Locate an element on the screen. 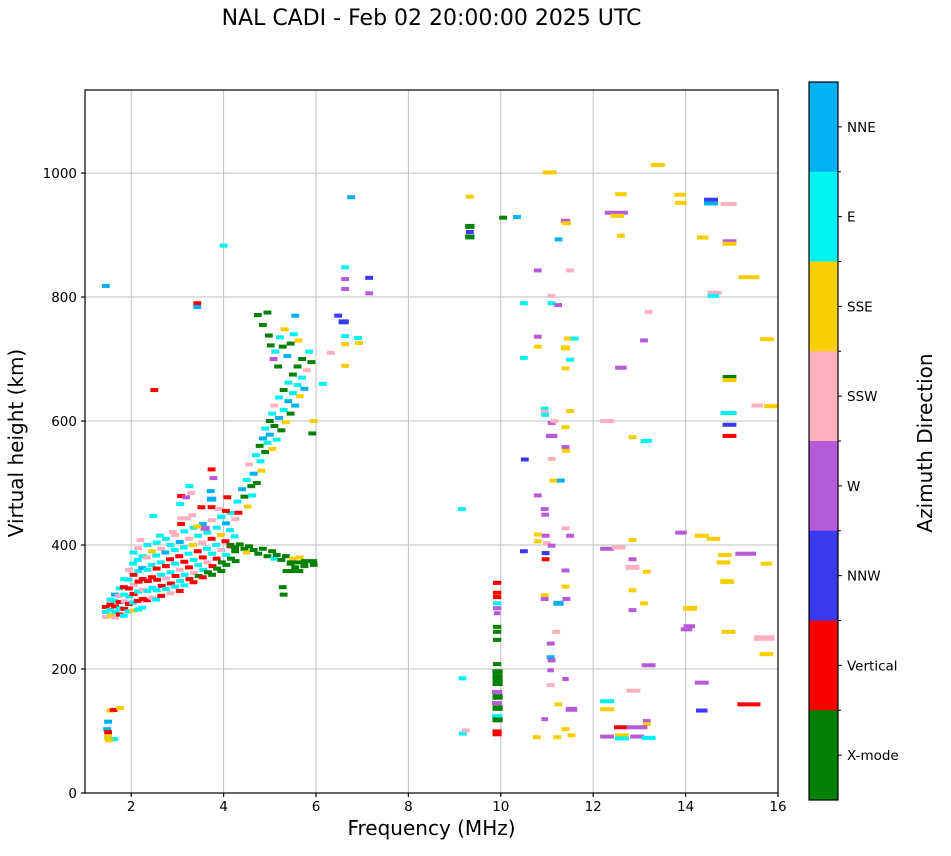  y-tick-label: 1000 is located at coordinates (60, 174).